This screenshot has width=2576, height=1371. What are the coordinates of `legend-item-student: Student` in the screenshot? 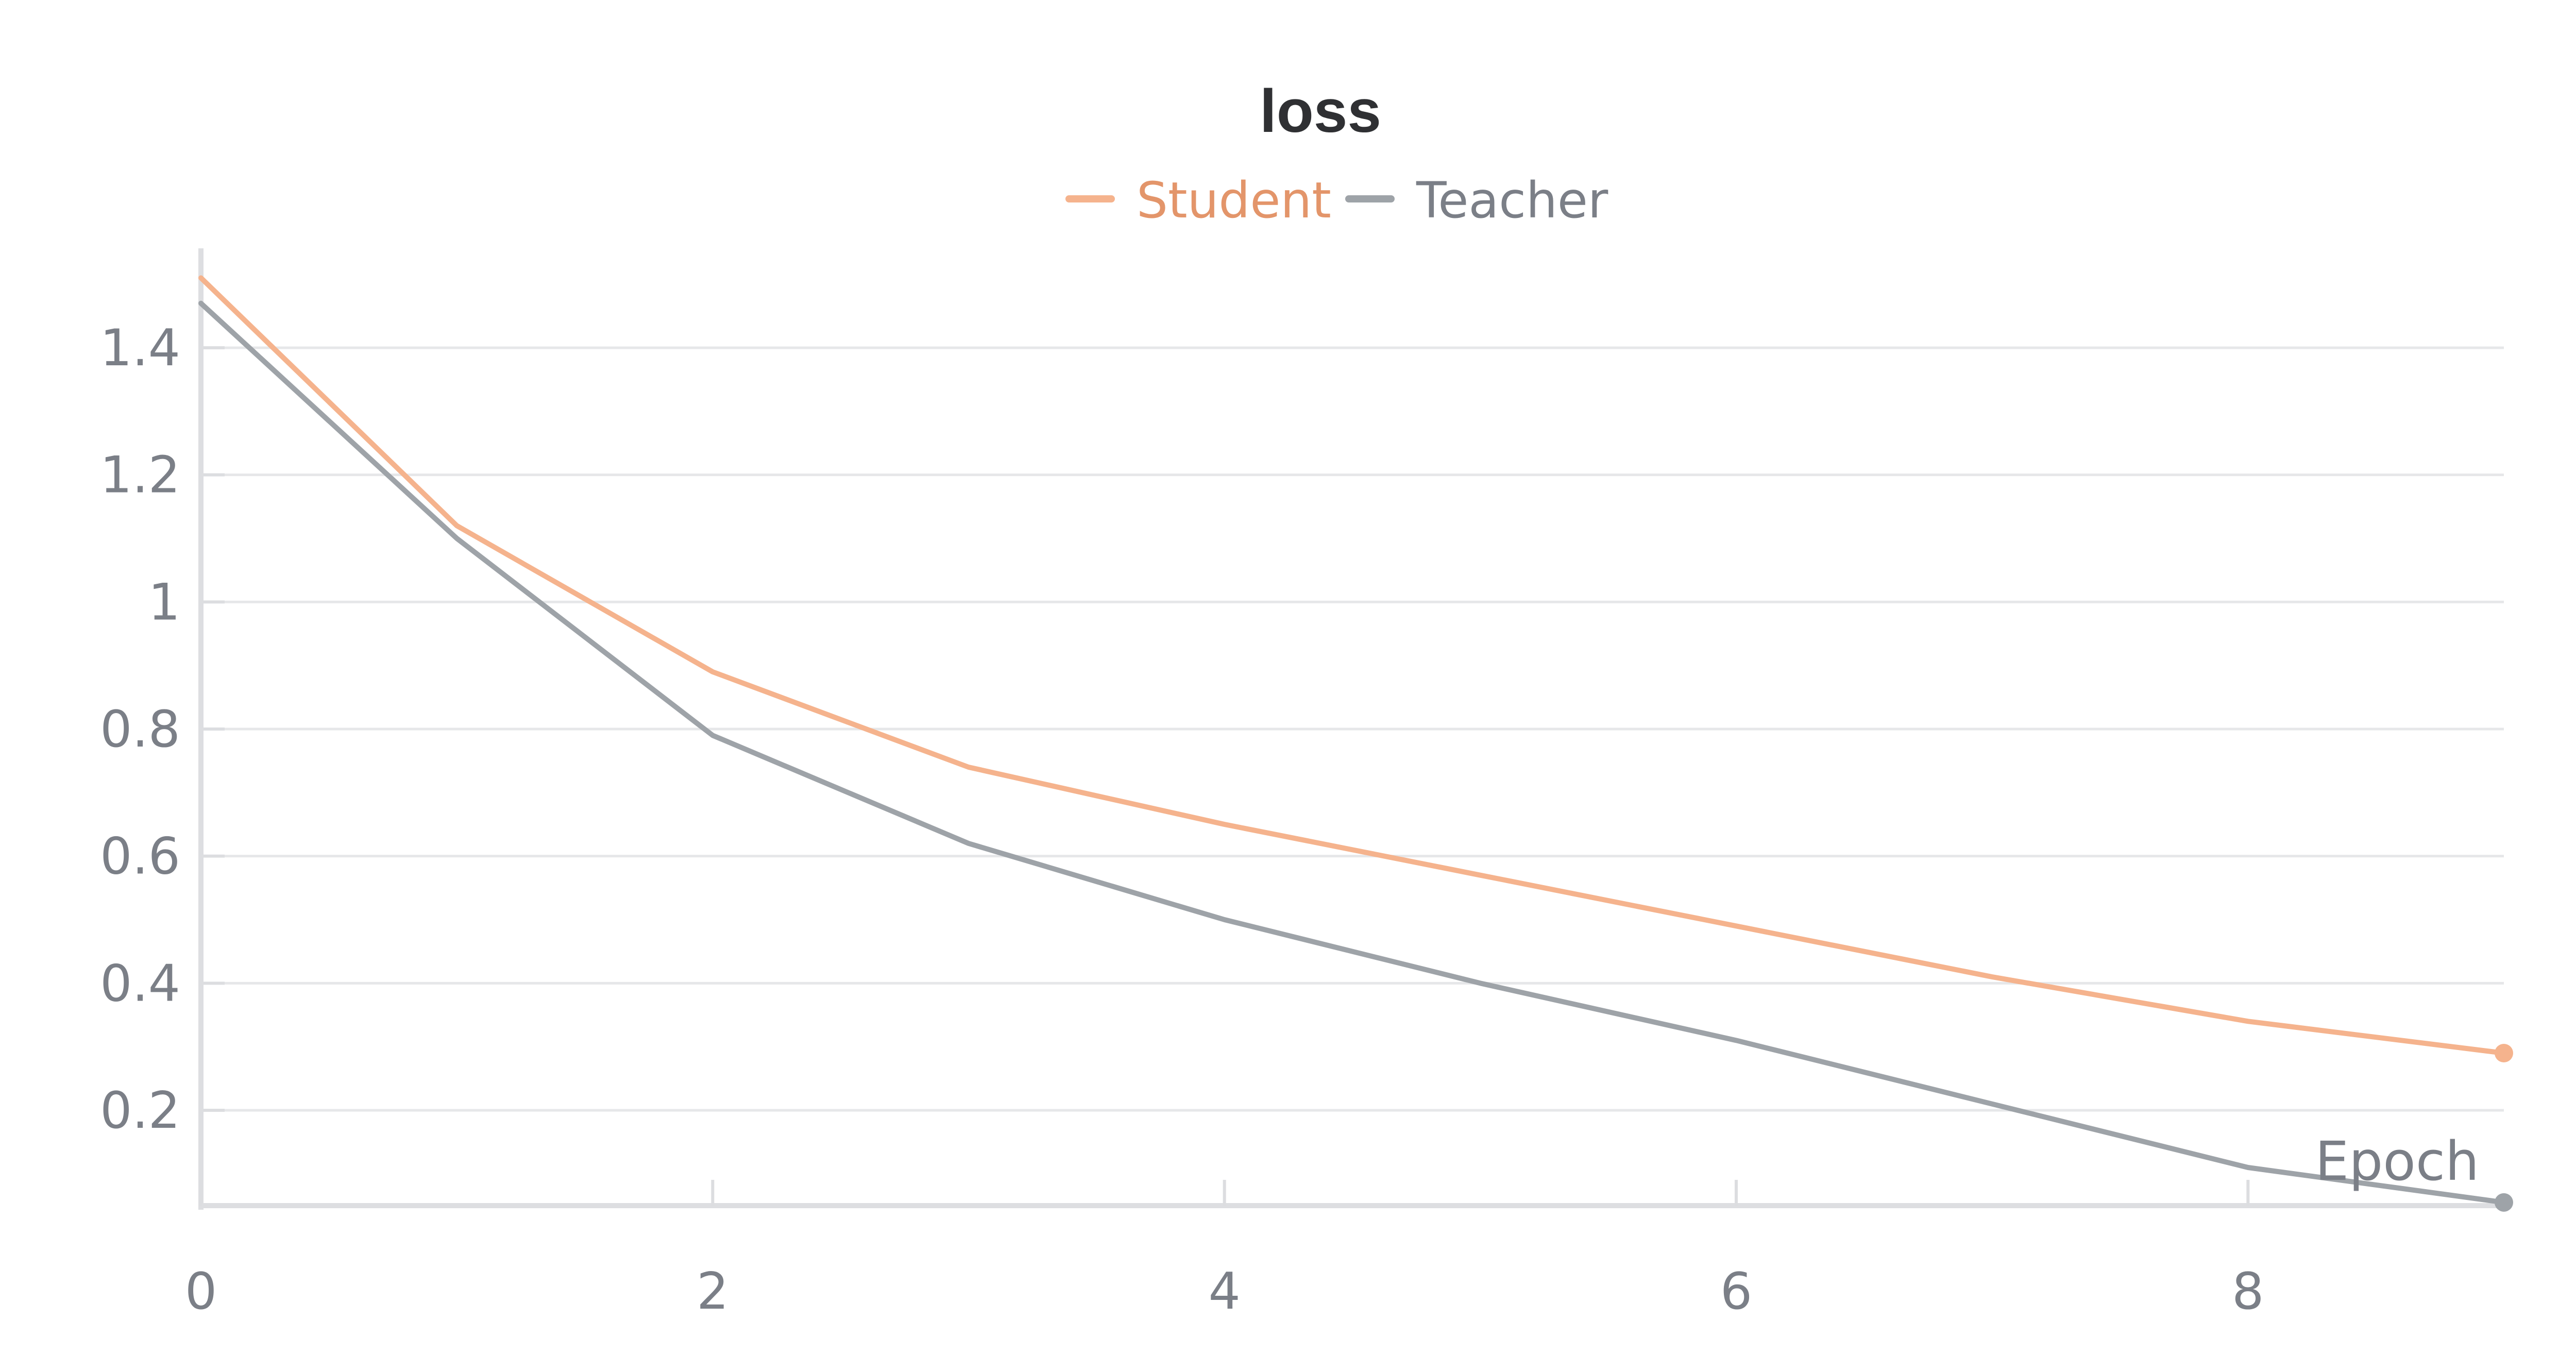 It's located at (1198, 200).